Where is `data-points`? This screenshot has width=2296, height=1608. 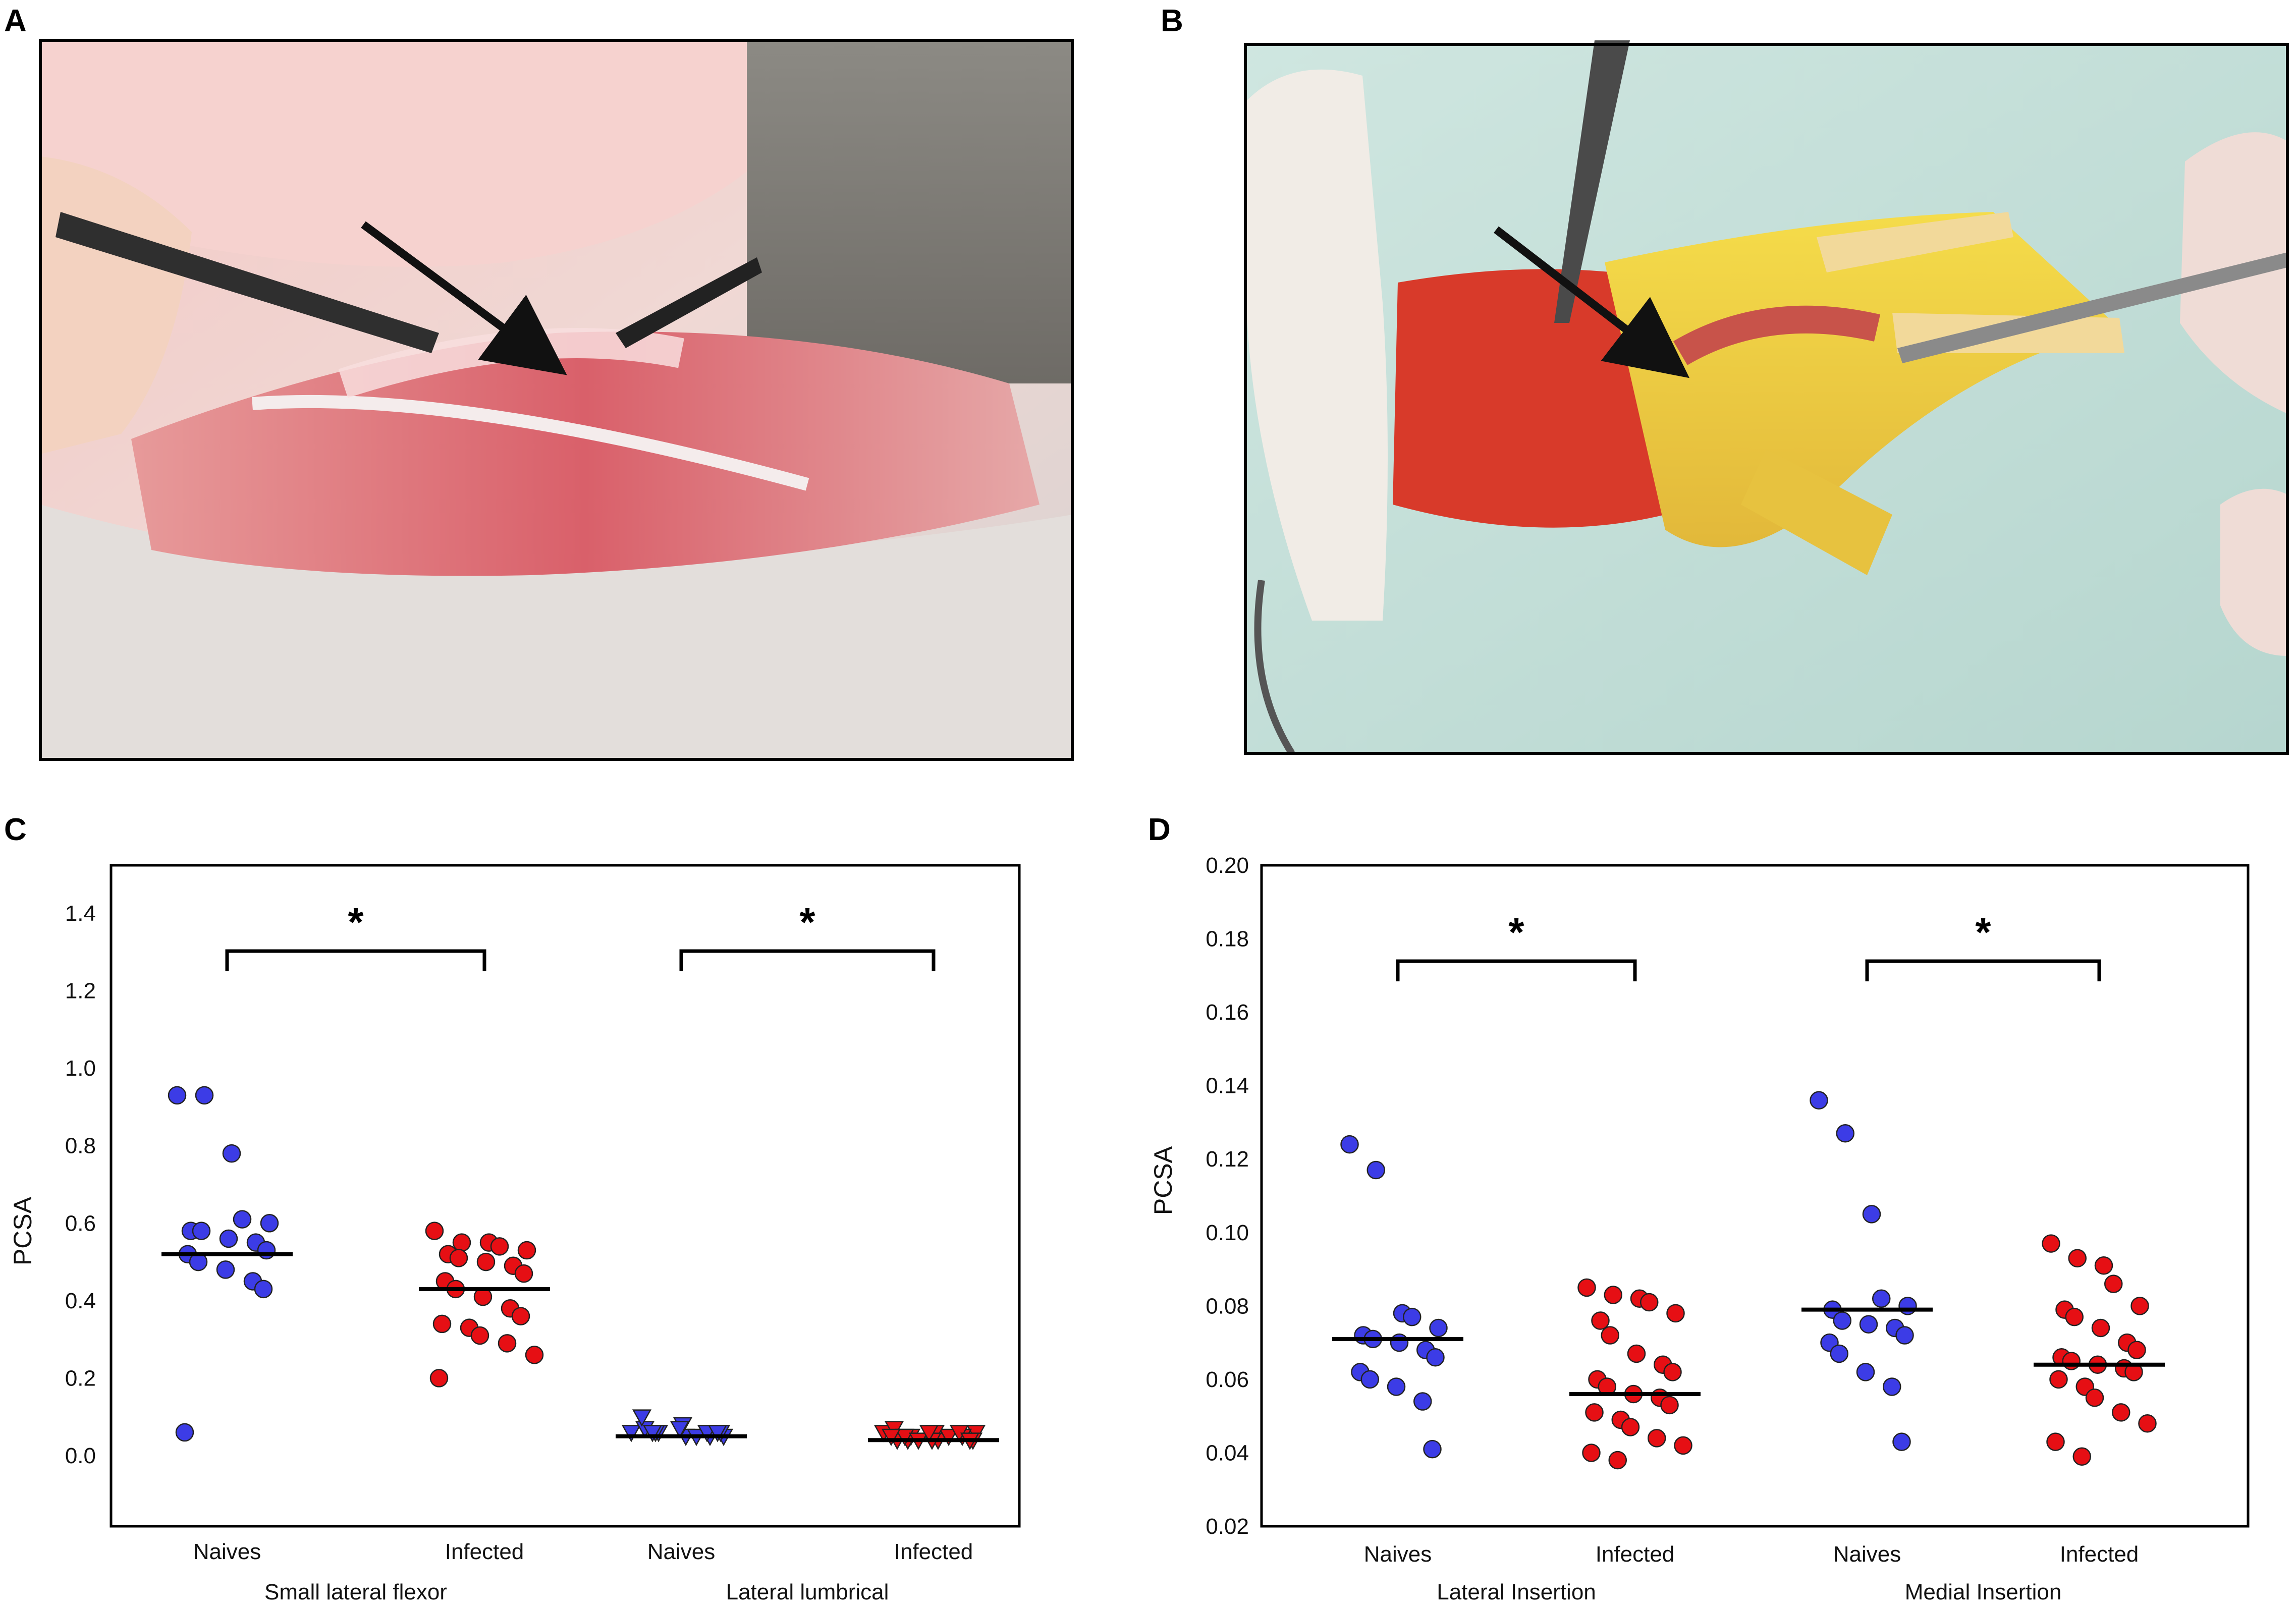
data-points is located at coordinates (577, 1268).